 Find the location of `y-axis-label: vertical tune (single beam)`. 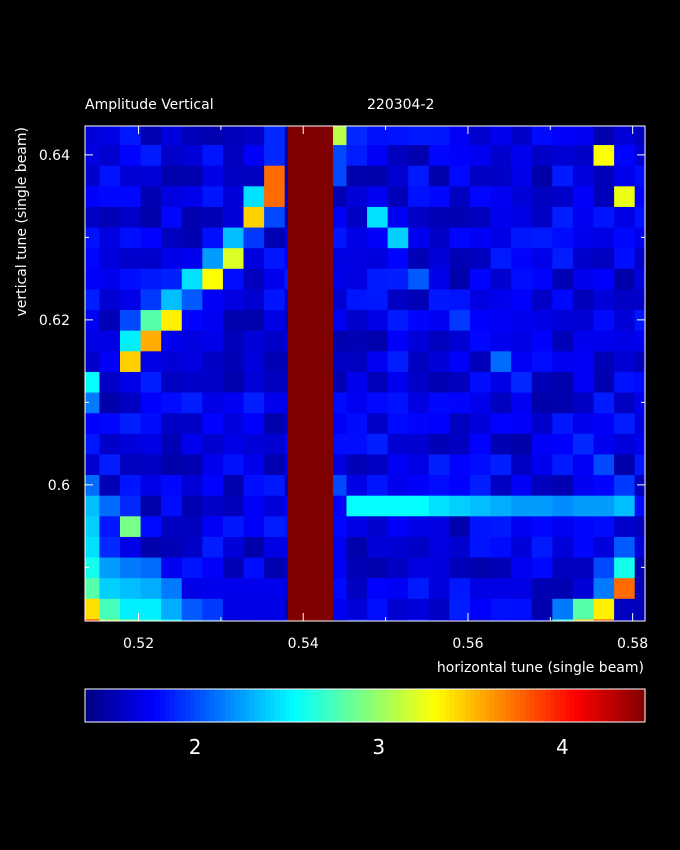

y-axis-label: vertical tune (single beam) is located at coordinates (22, 222).